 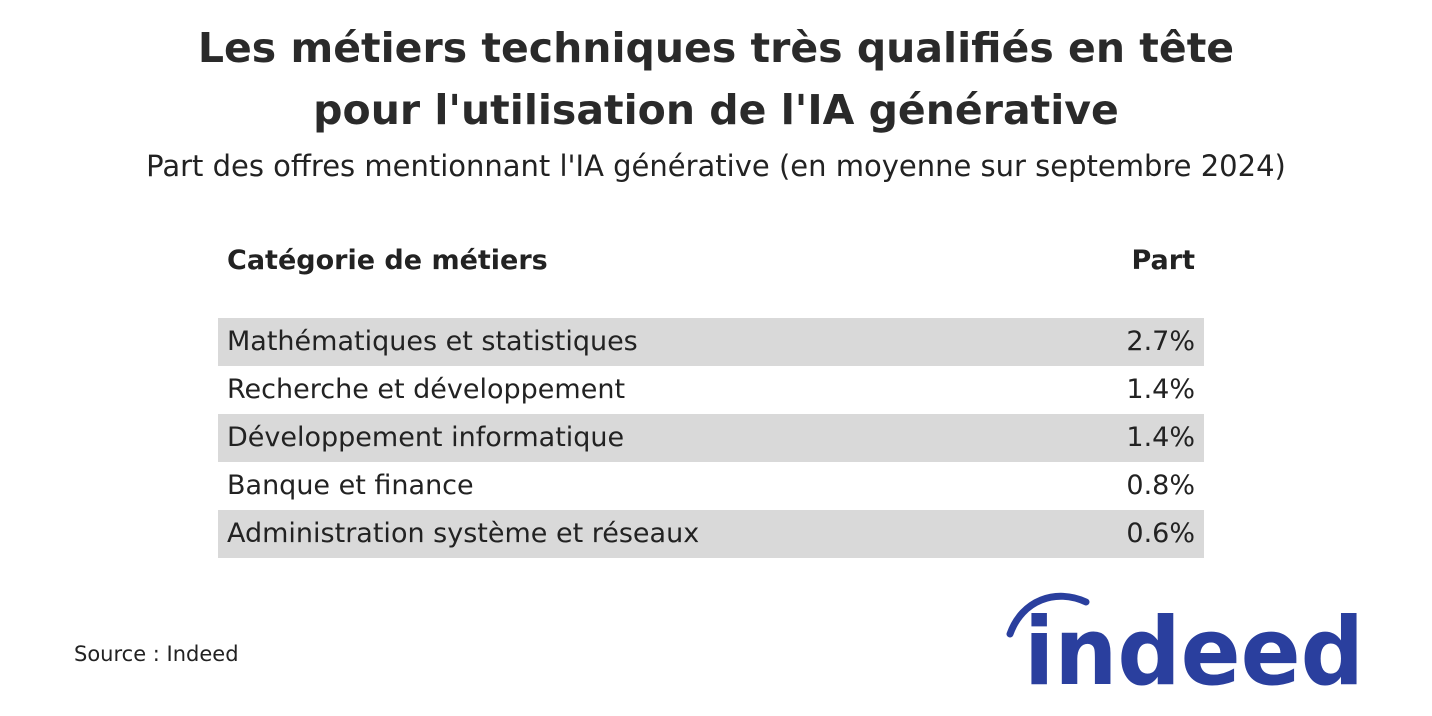 I want to click on share-cell: 0.6%, so click(x=1160, y=533).